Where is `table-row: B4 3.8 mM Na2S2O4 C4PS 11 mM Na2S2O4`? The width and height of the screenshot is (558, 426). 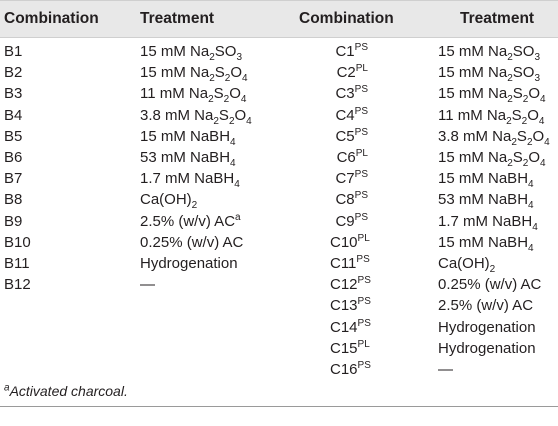 table-row: B4 3.8 mM Na2S2O4 C4PS 11 mM Na2S2O4 is located at coordinates (279, 116).